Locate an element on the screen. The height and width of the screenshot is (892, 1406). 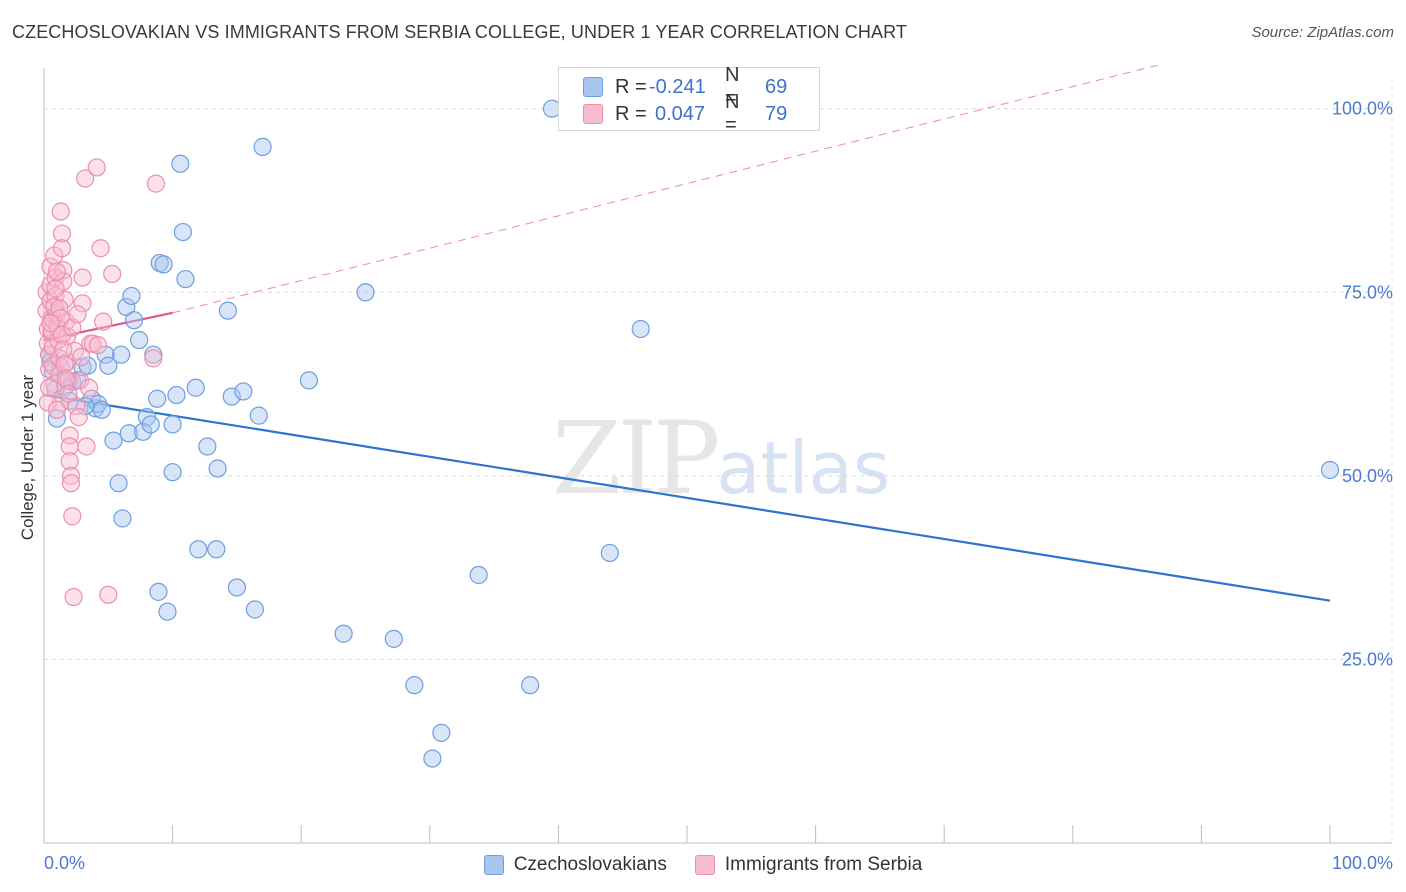
y-tick-label: 100.0% is located at coordinates (1362, 109).